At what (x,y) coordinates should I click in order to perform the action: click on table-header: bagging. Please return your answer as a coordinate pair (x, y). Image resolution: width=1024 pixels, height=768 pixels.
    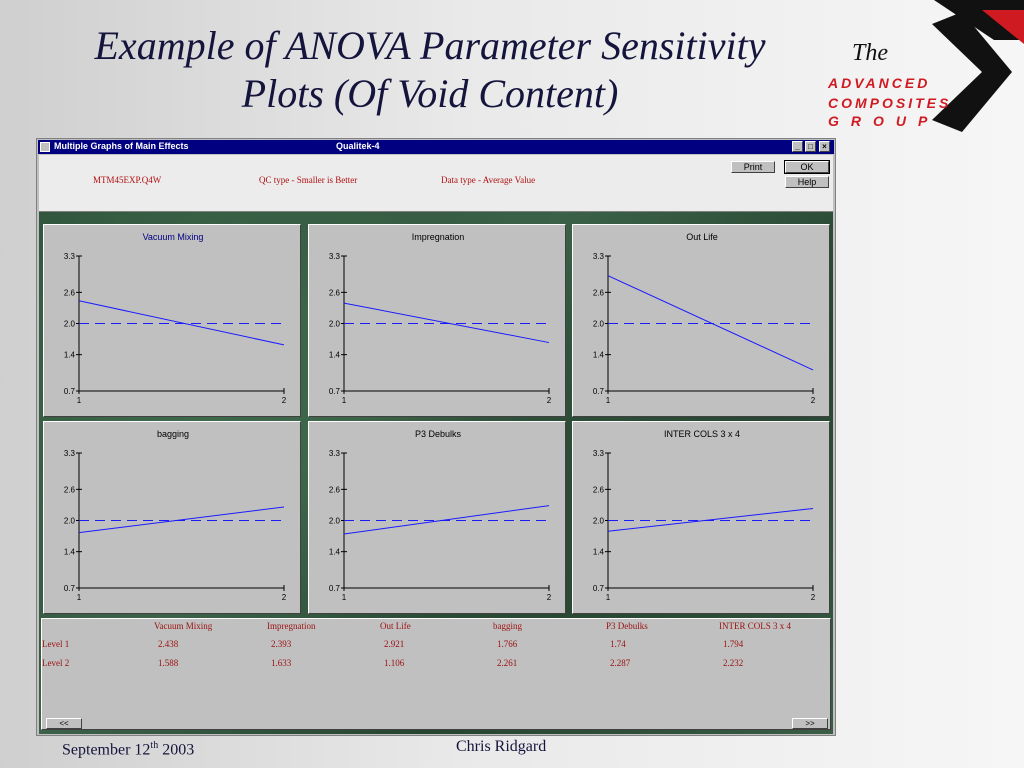
    Looking at the image, I should click on (507, 626).